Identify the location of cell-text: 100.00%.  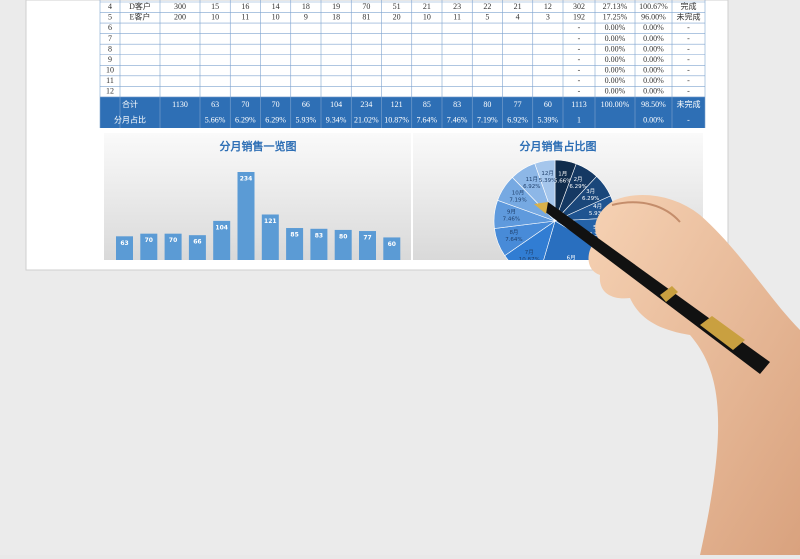
(615, 104).